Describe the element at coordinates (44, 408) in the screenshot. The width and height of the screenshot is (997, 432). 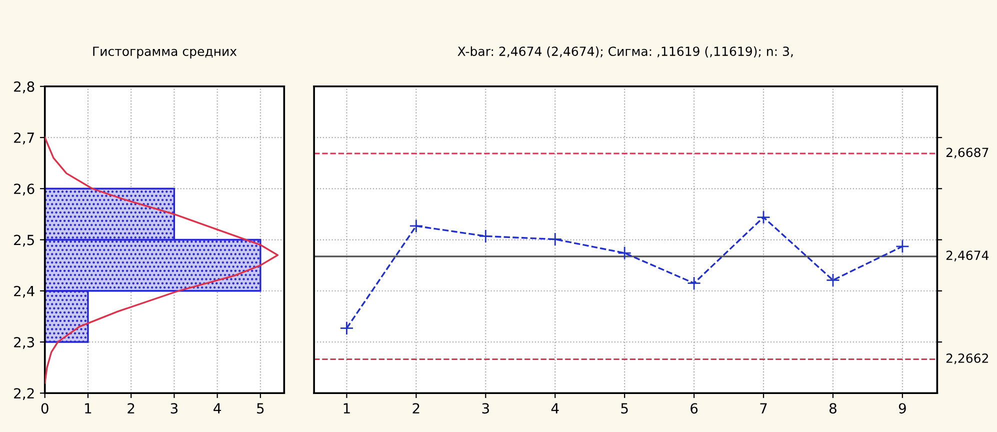
I see `x-tick-label: 0` at that location.